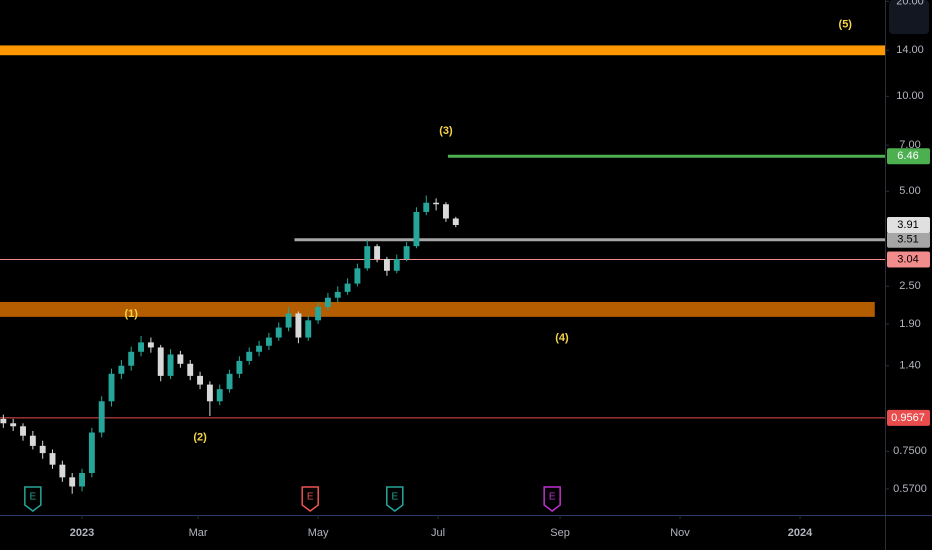  What do you see at coordinates (909, 17) in the screenshot?
I see `settings-button` at bounding box center [909, 17].